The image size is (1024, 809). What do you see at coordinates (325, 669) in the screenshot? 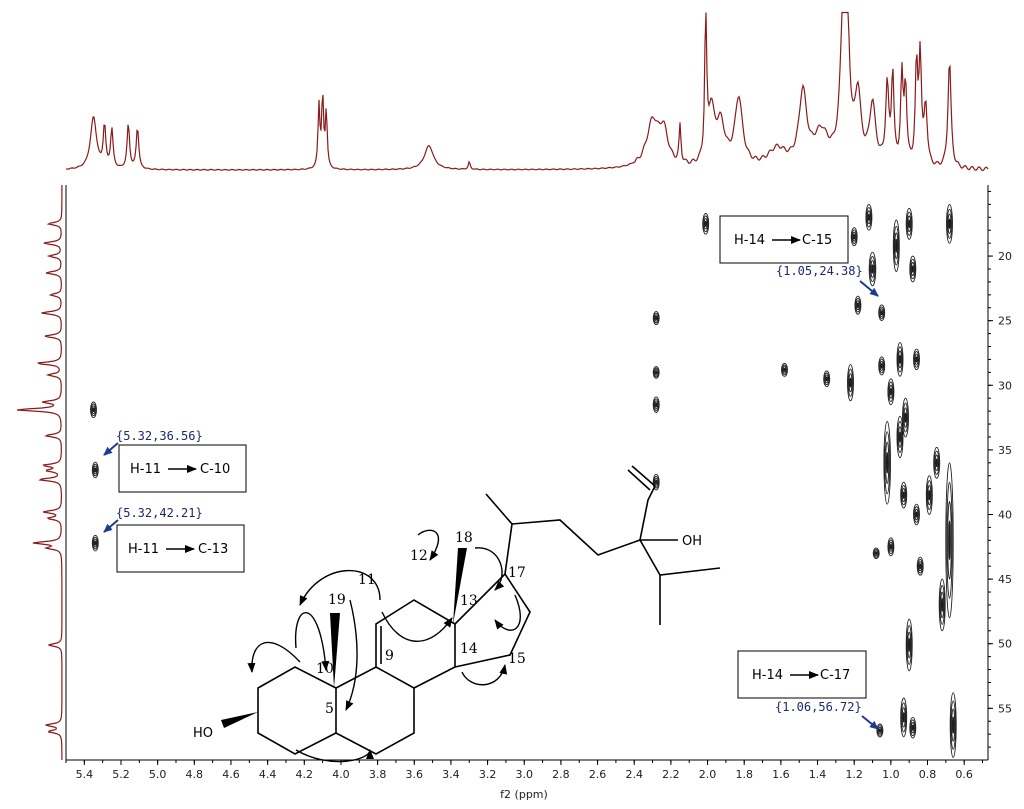
I see `atom-label-c10: 10` at bounding box center [325, 669].